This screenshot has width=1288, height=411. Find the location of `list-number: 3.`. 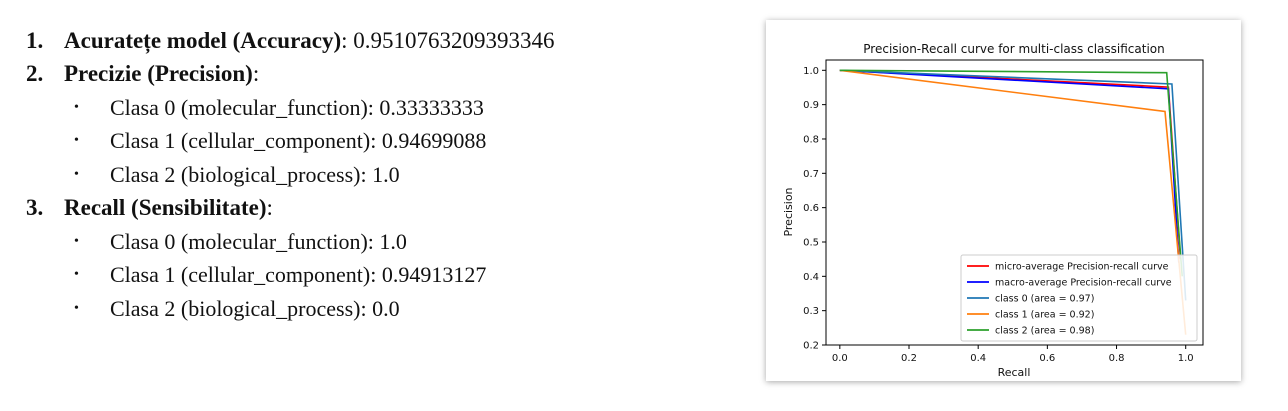

list-number: 3. is located at coordinates (35, 207).